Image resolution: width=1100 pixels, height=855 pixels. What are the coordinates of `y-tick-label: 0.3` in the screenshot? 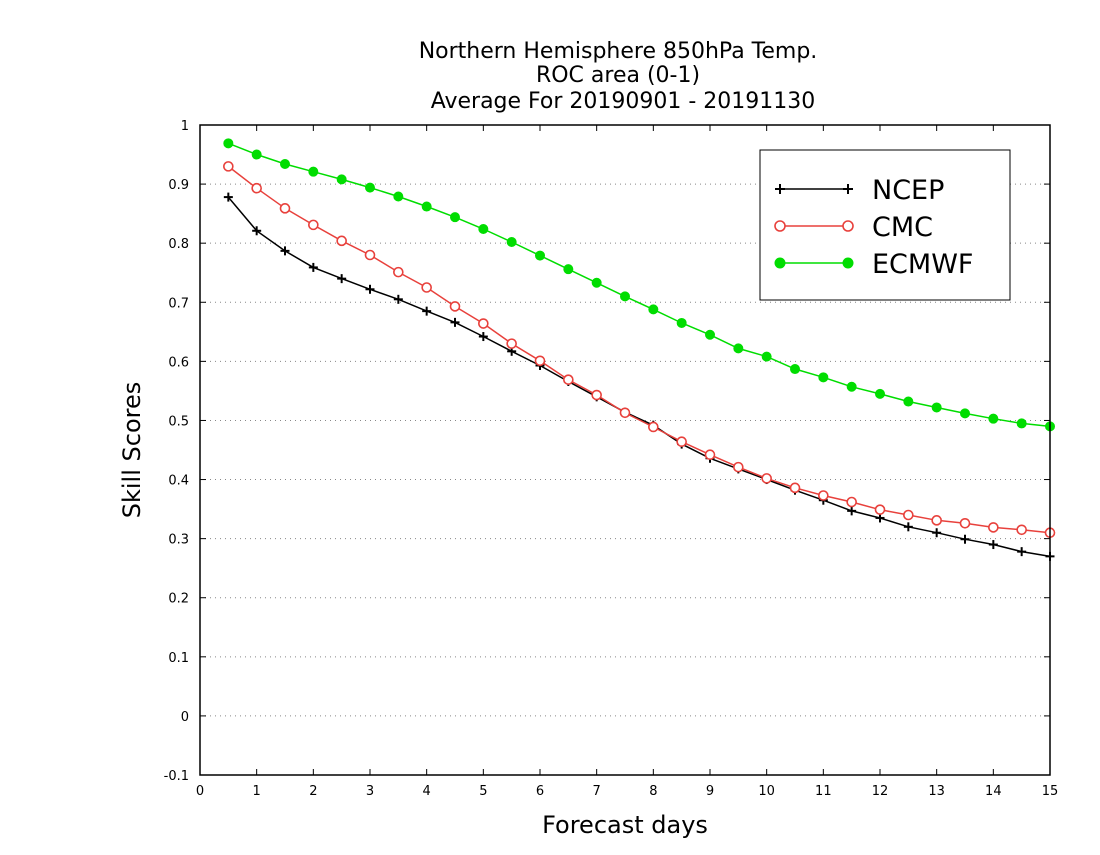 It's located at (178, 540).